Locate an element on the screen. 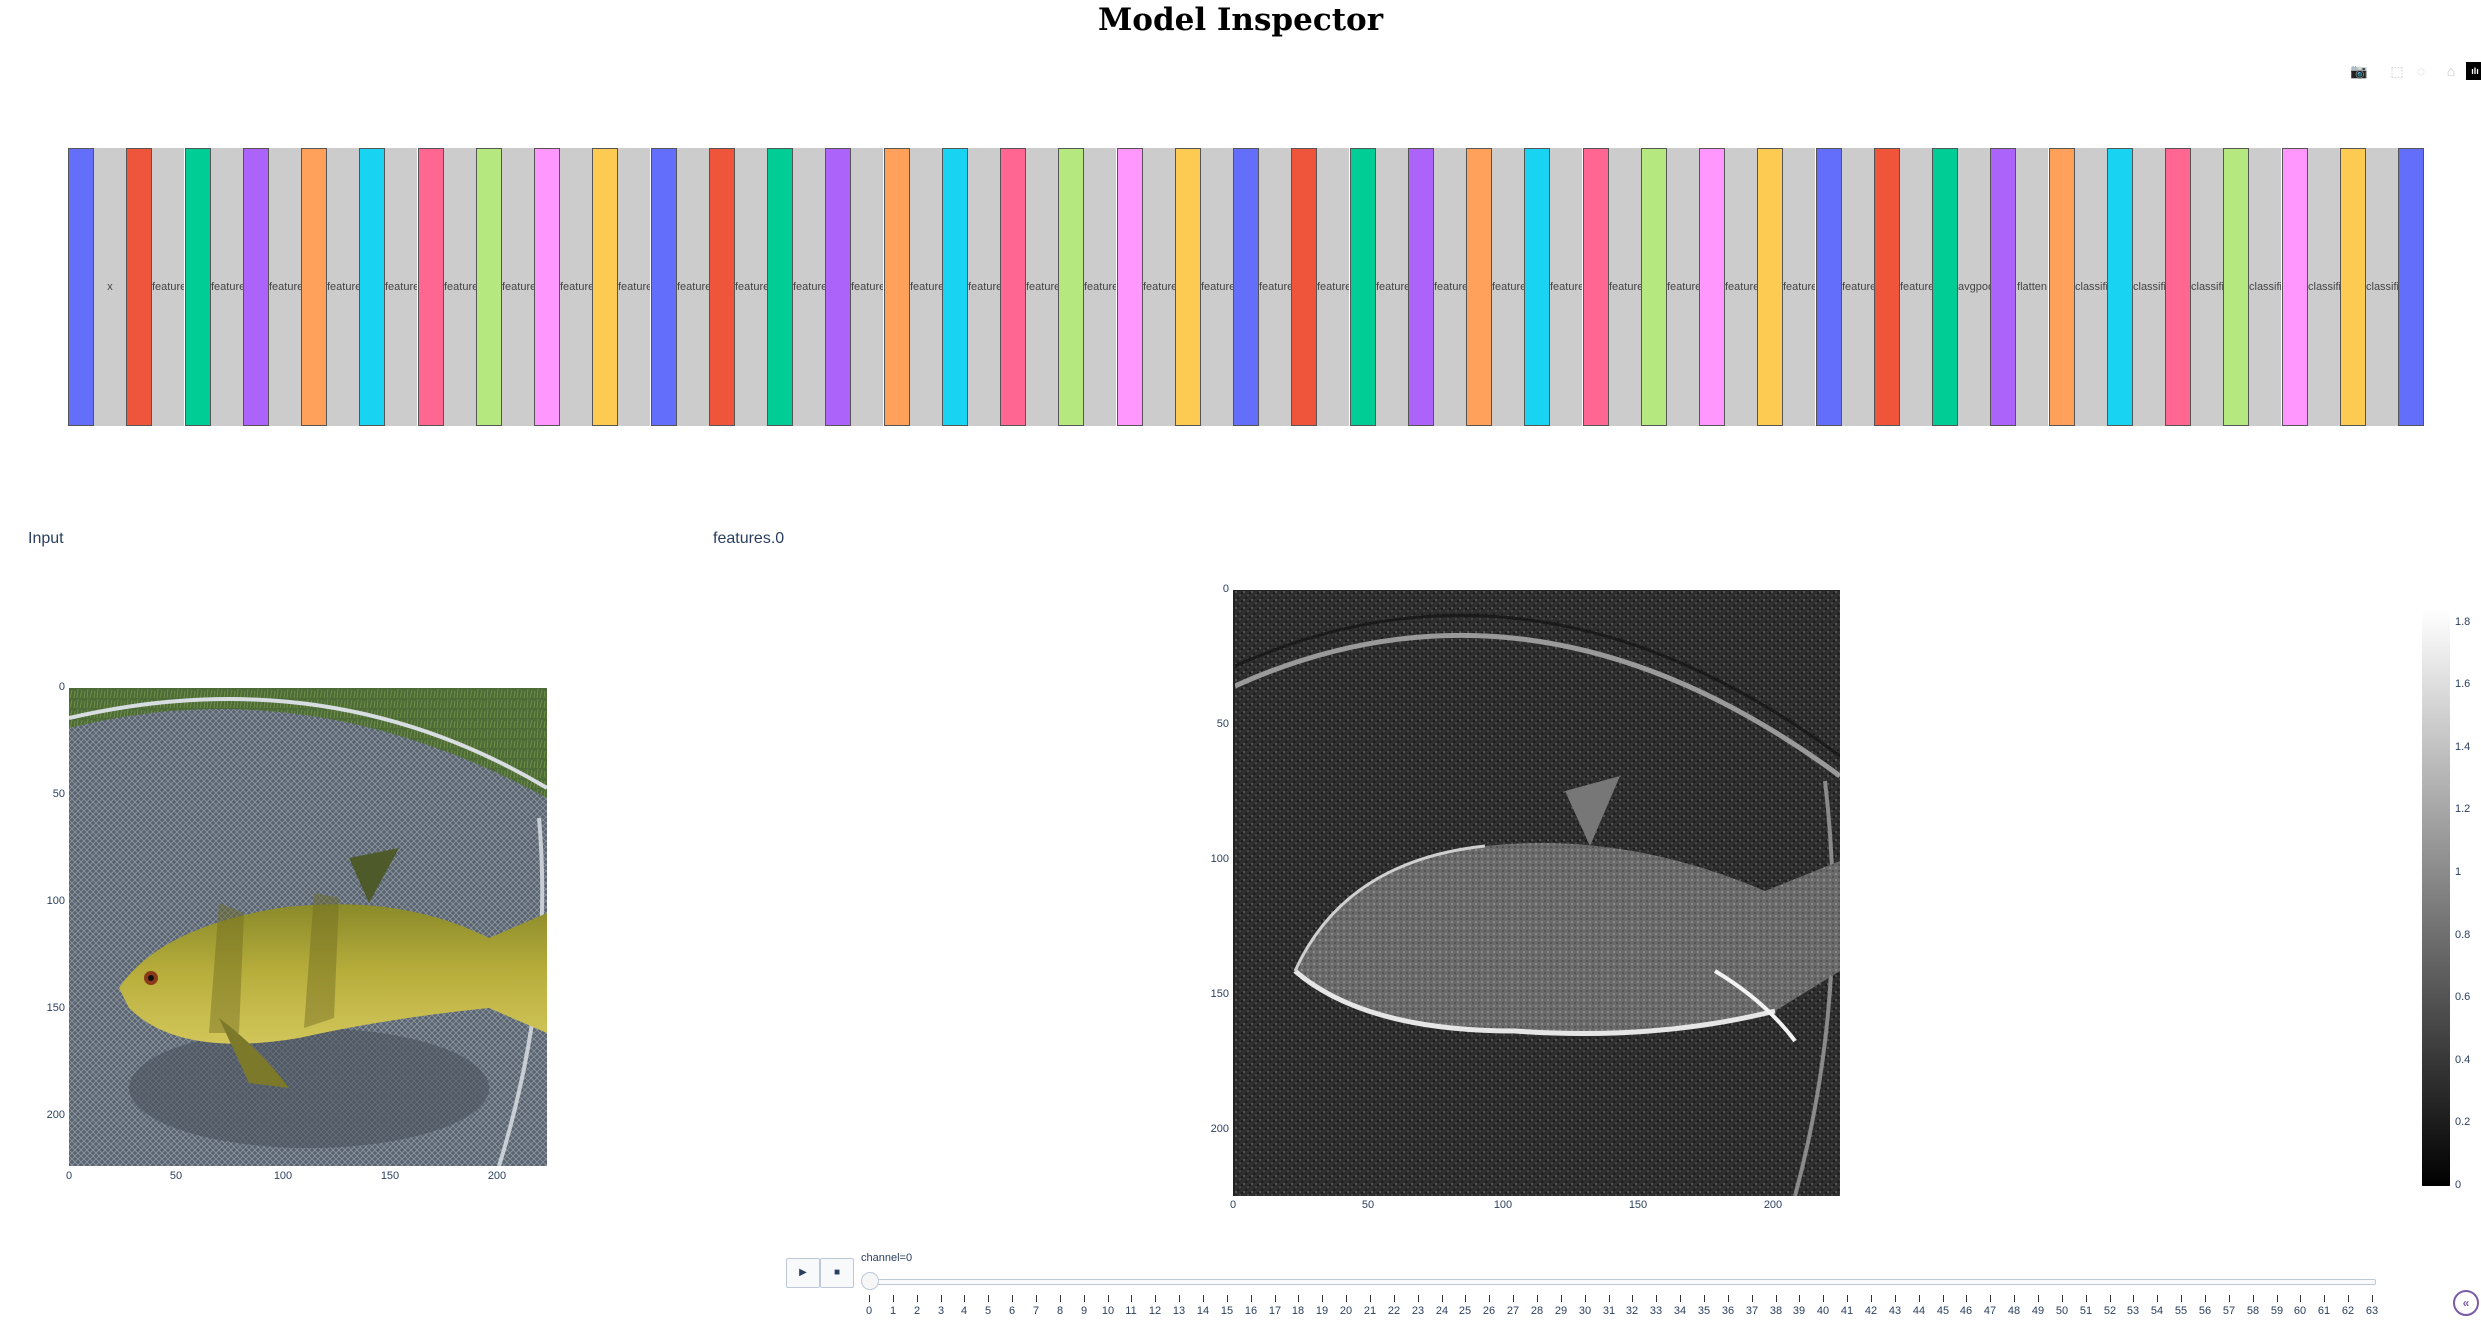 The height and width of the screenshot is (1322, 2481). slider-step-label: 43 is located at coordinates (1895, 1311).